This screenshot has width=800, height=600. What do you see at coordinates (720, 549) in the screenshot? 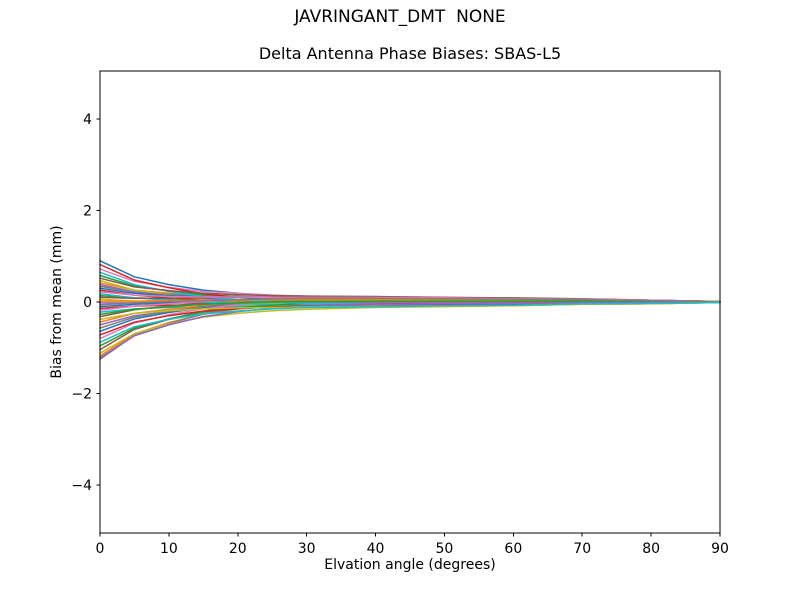
I see `x-tick-label: 90` at bounding box center [720, 549].